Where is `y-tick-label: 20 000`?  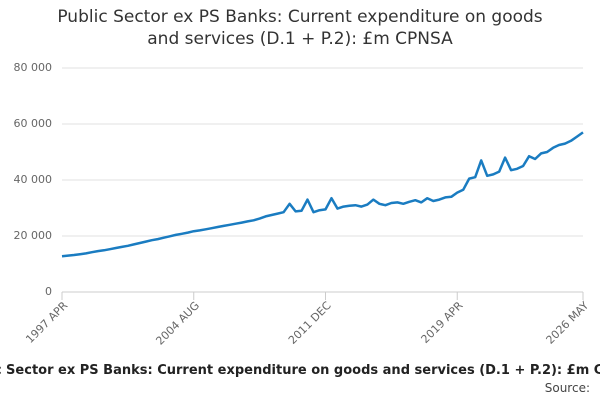
y-tick-label: 20 000 is located at coordinates (33, 235).